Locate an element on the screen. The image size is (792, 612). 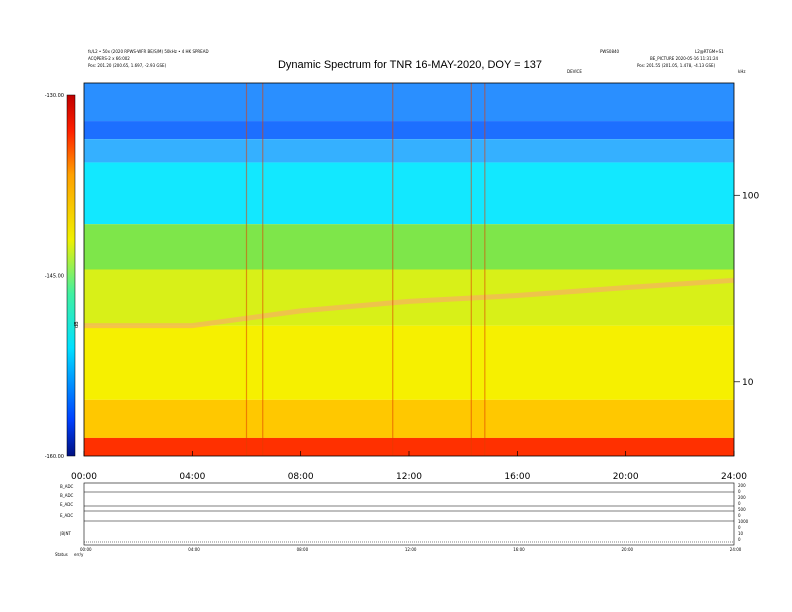
y-tick-label: 100 is located at coordinates (750, 196).